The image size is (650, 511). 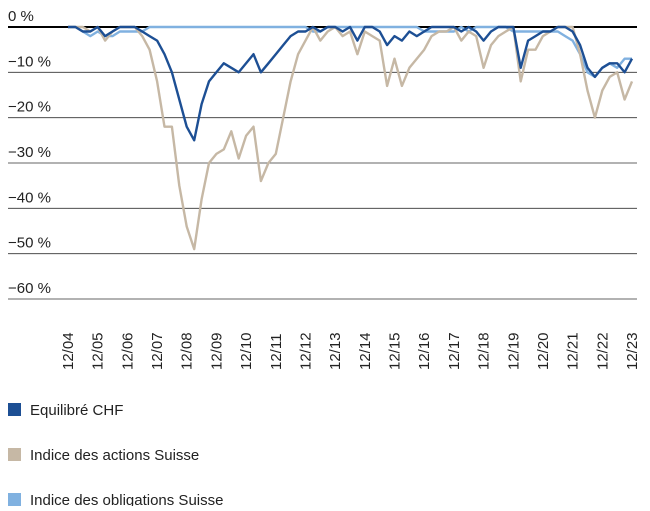 I want to click on x-tick-label: 12/15, so click(x=395, y=351).